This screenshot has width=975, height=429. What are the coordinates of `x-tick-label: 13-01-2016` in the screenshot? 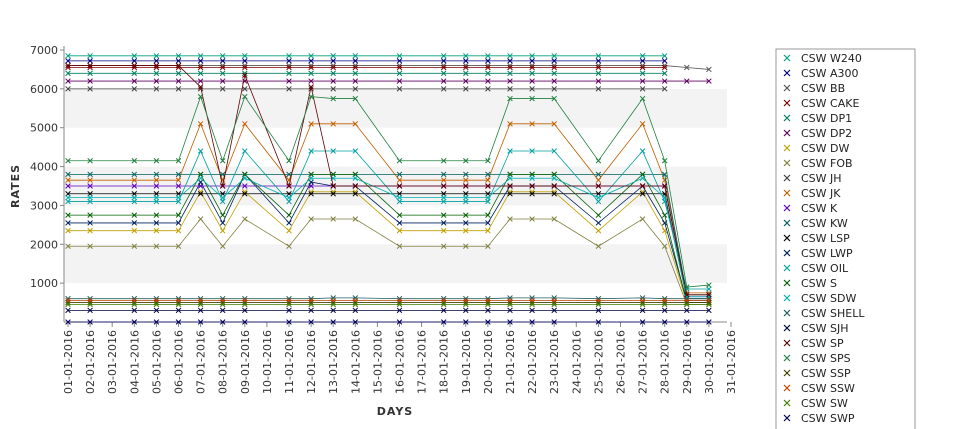 It's located at (333, 362).